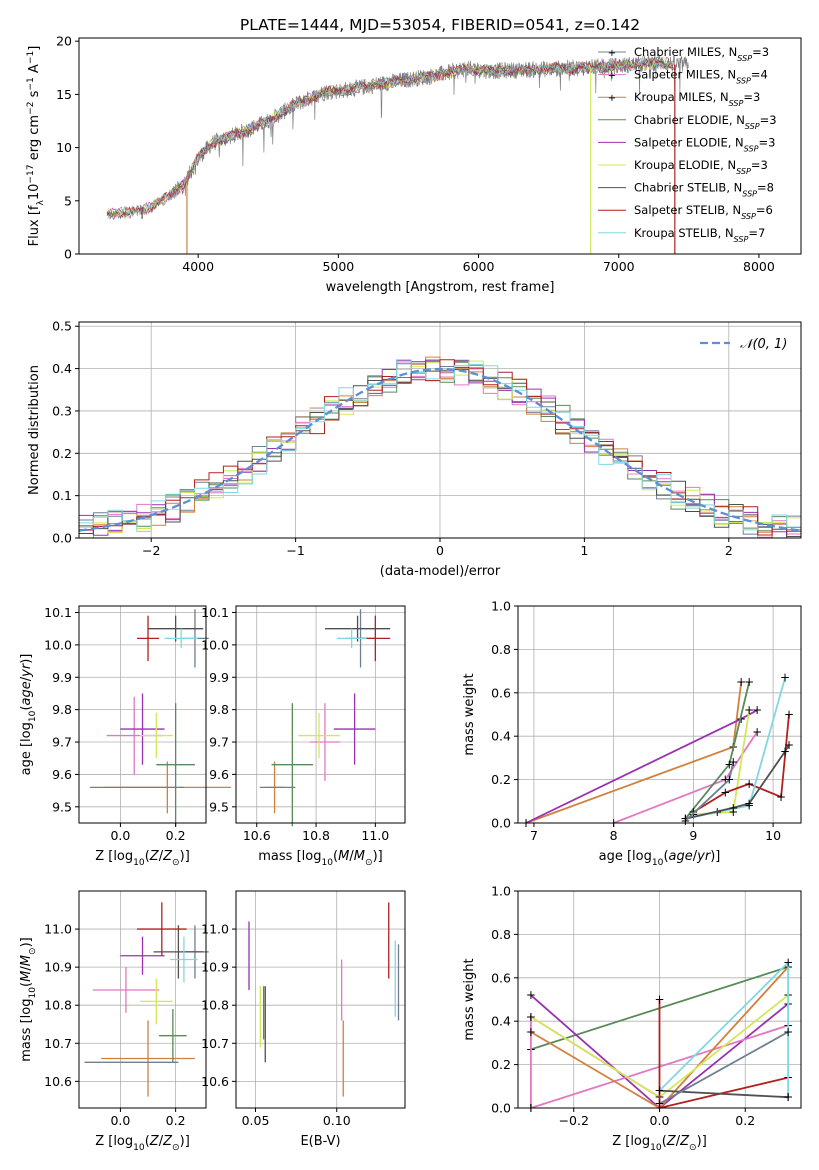 The image size is (819, 1170). I want to click on legend-label: 𝒩(0, 1), so click(763, 344).